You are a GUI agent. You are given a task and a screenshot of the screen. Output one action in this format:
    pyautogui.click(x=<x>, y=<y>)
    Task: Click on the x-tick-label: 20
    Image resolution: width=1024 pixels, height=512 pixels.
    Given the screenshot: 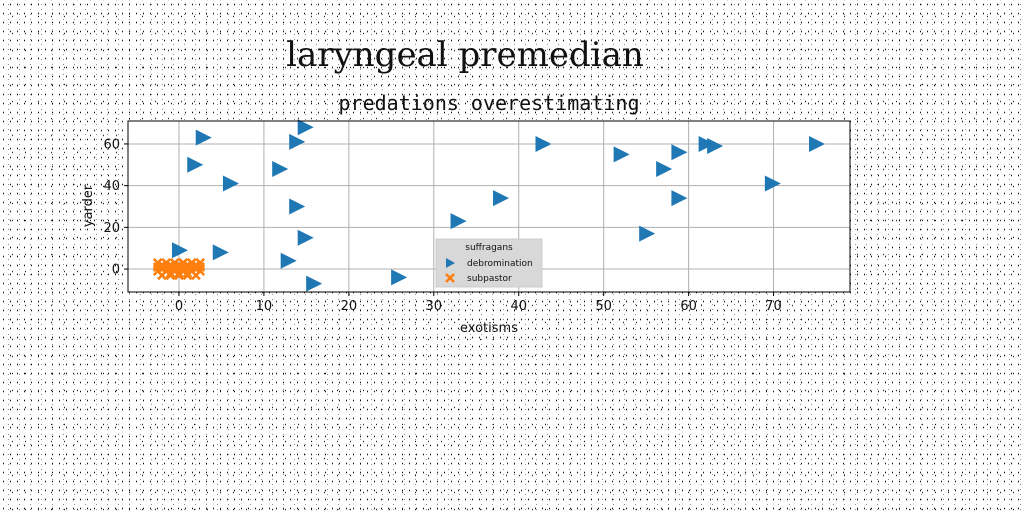 What is the action you would take?
    pyautogui.click(x=349, y=306)
    